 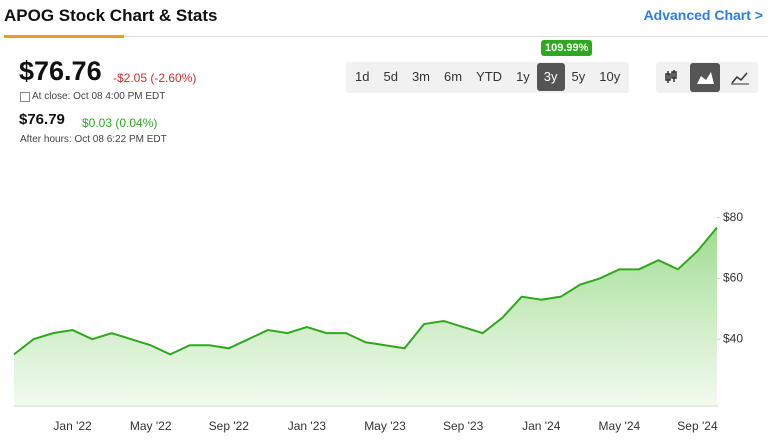 What do you see at coordinates (578, 76) in the screenshot?
I see `range-button: 5y` at bounding box center [578, 76].